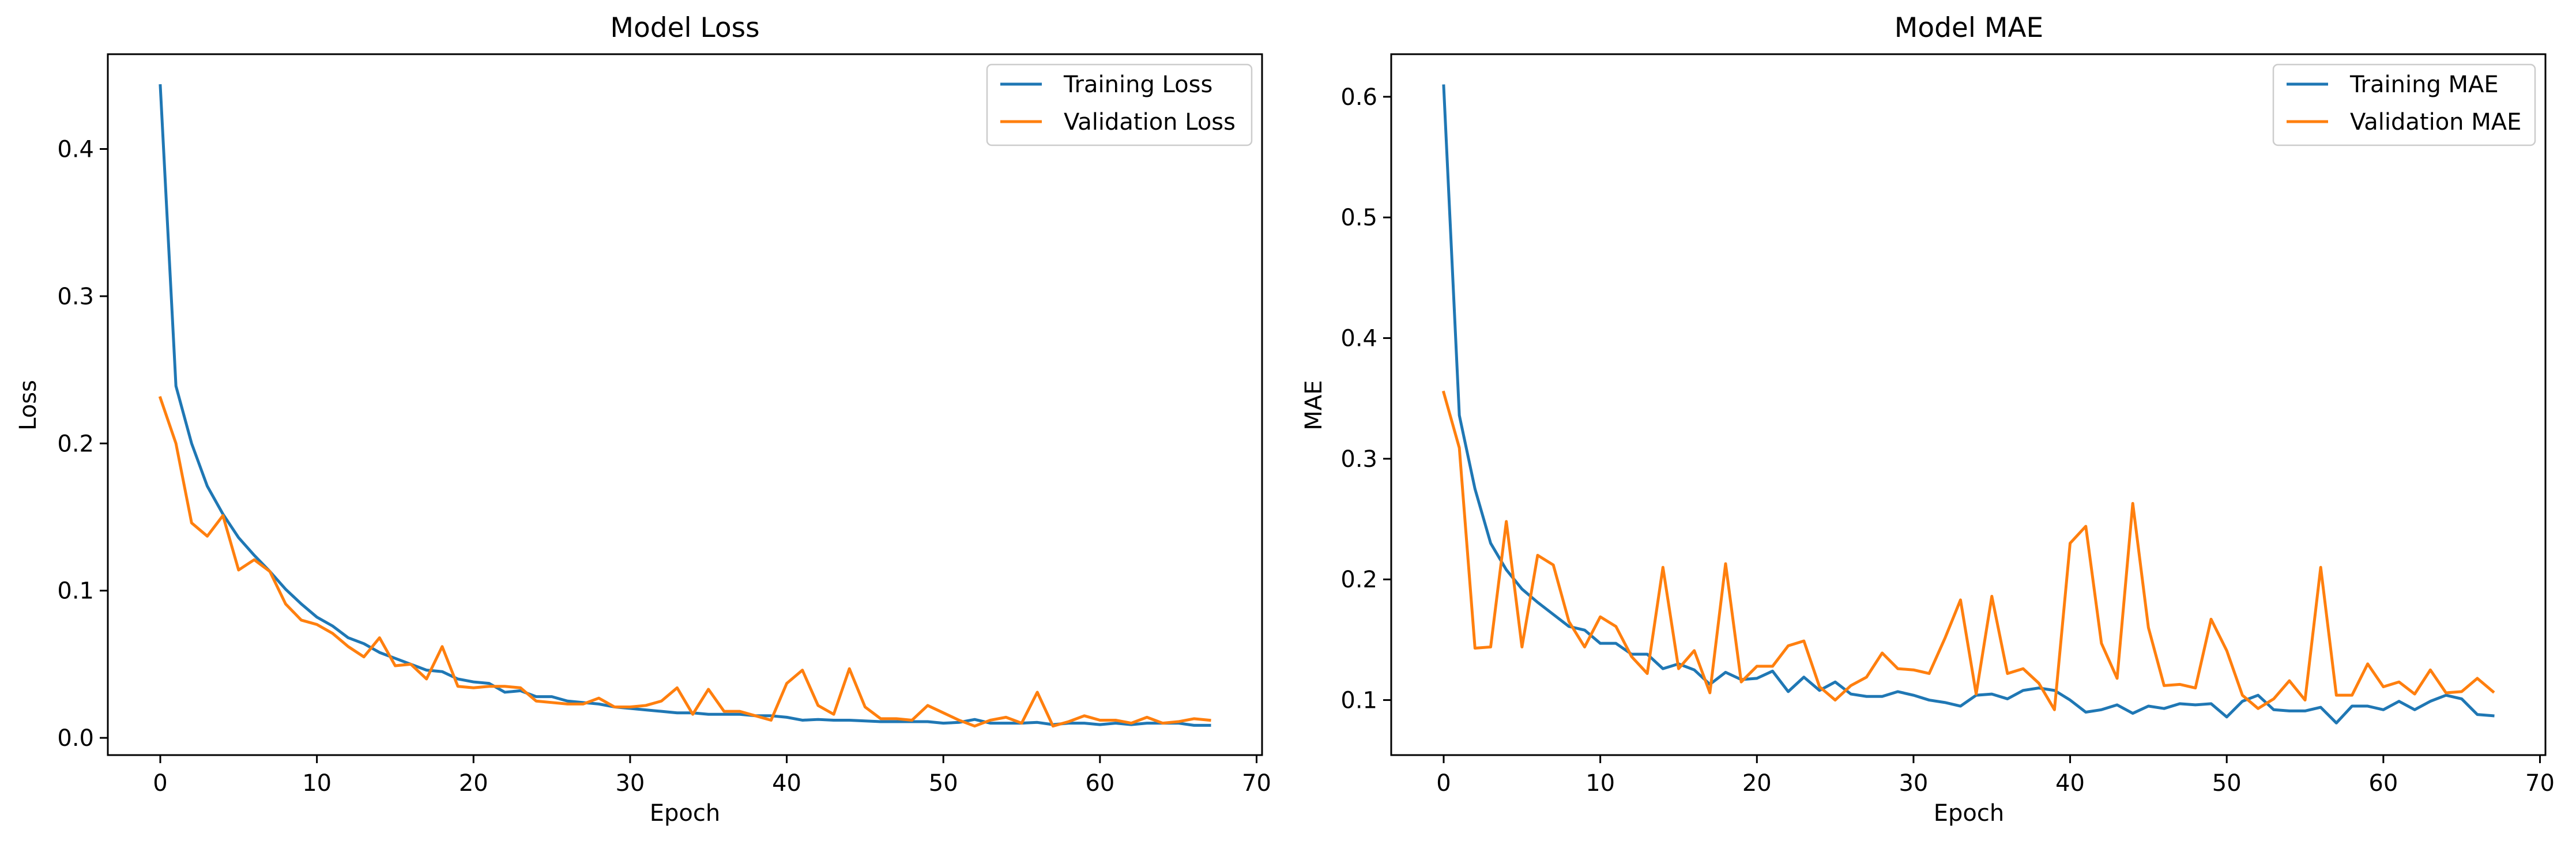 The image size is (2576, 845). Describe the element at coordinates (160, 783) in the screenshot. I see `loss-x-tick-label: 0` at that location.